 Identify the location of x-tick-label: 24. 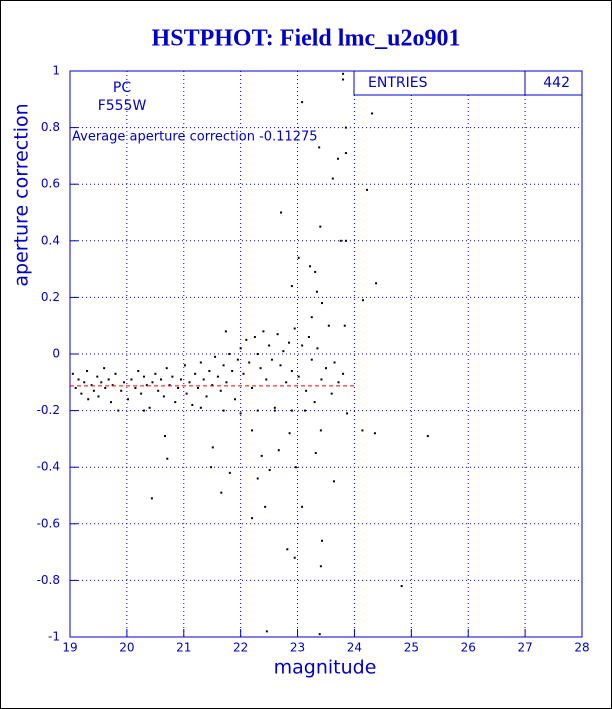
(354, 648).